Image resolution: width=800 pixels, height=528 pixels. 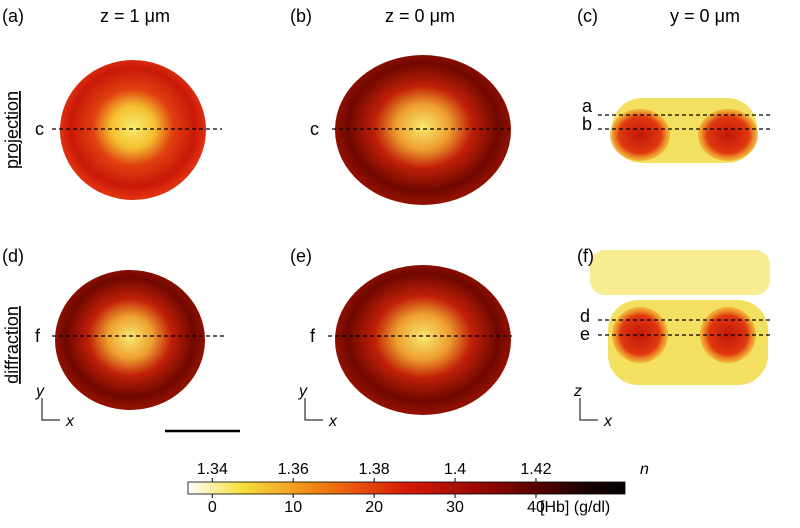 What do you see at coordinates (12, 345) in the screenshot?
I see `row-label: diffraction` at bounding box center [12, 345].